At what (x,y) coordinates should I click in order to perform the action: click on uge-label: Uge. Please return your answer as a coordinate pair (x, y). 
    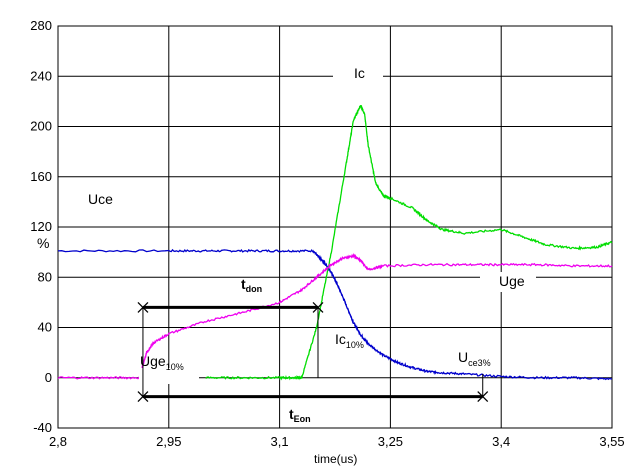
    Looking at the image, I should click on (512, 281).